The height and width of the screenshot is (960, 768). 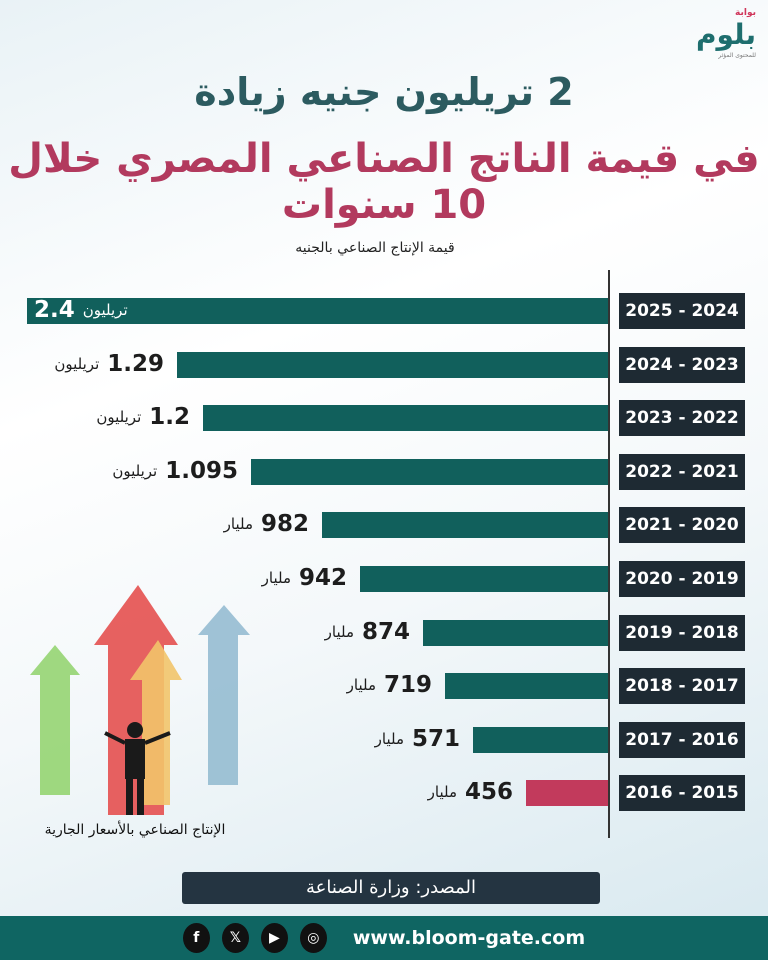 I want to click on year-label: 2022 - 2021, so click(x=682, y=471).